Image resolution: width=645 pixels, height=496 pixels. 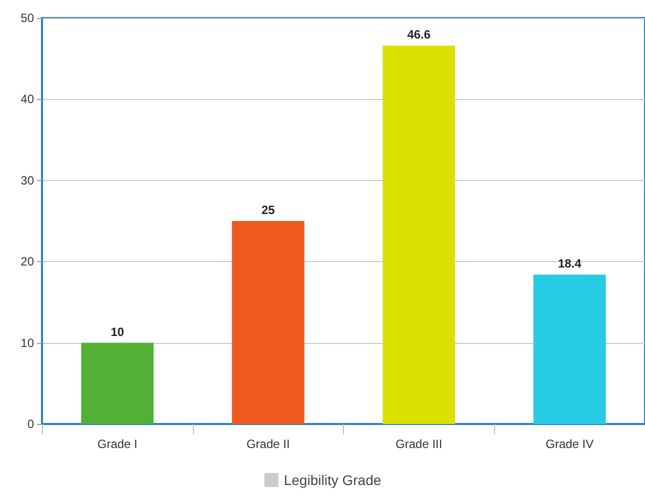 I want to click on y-tick-label: 30, so click(x=27, y=180).